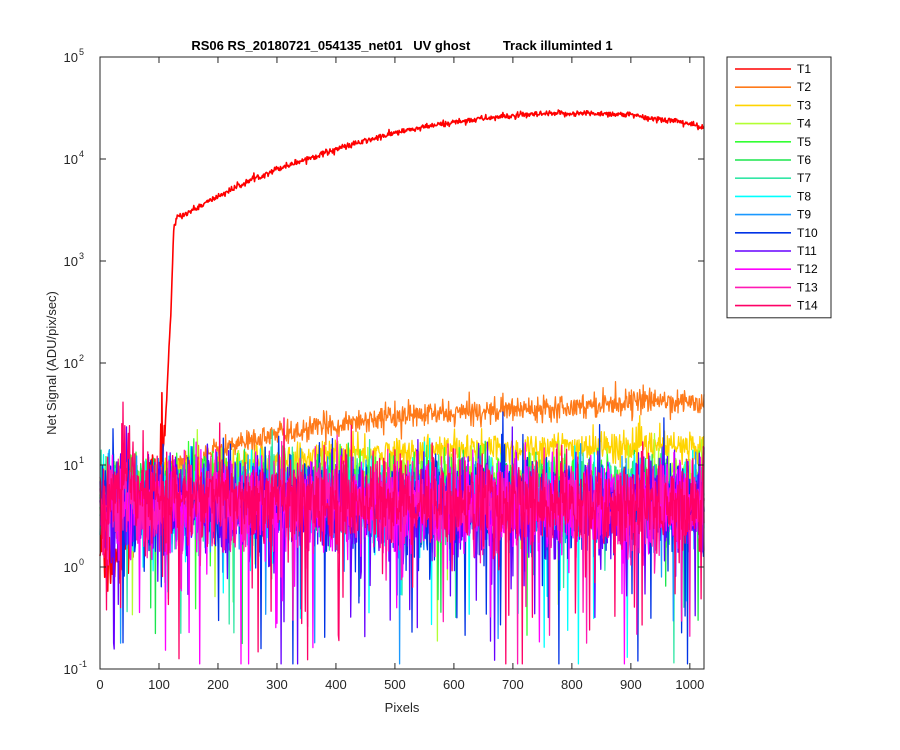  I want to click on y-tick-exponent: 4, so click(81, 154).